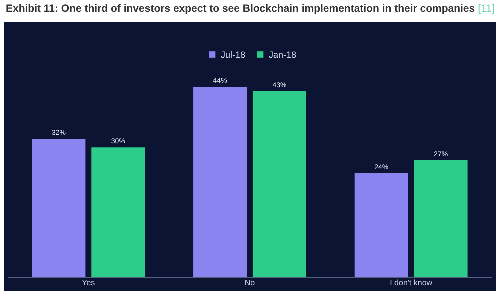 The image size is (500, 300). Describe the element at coordinates (283, 55) in the screenshot. I see `legend-label: Jan-18` at that location.